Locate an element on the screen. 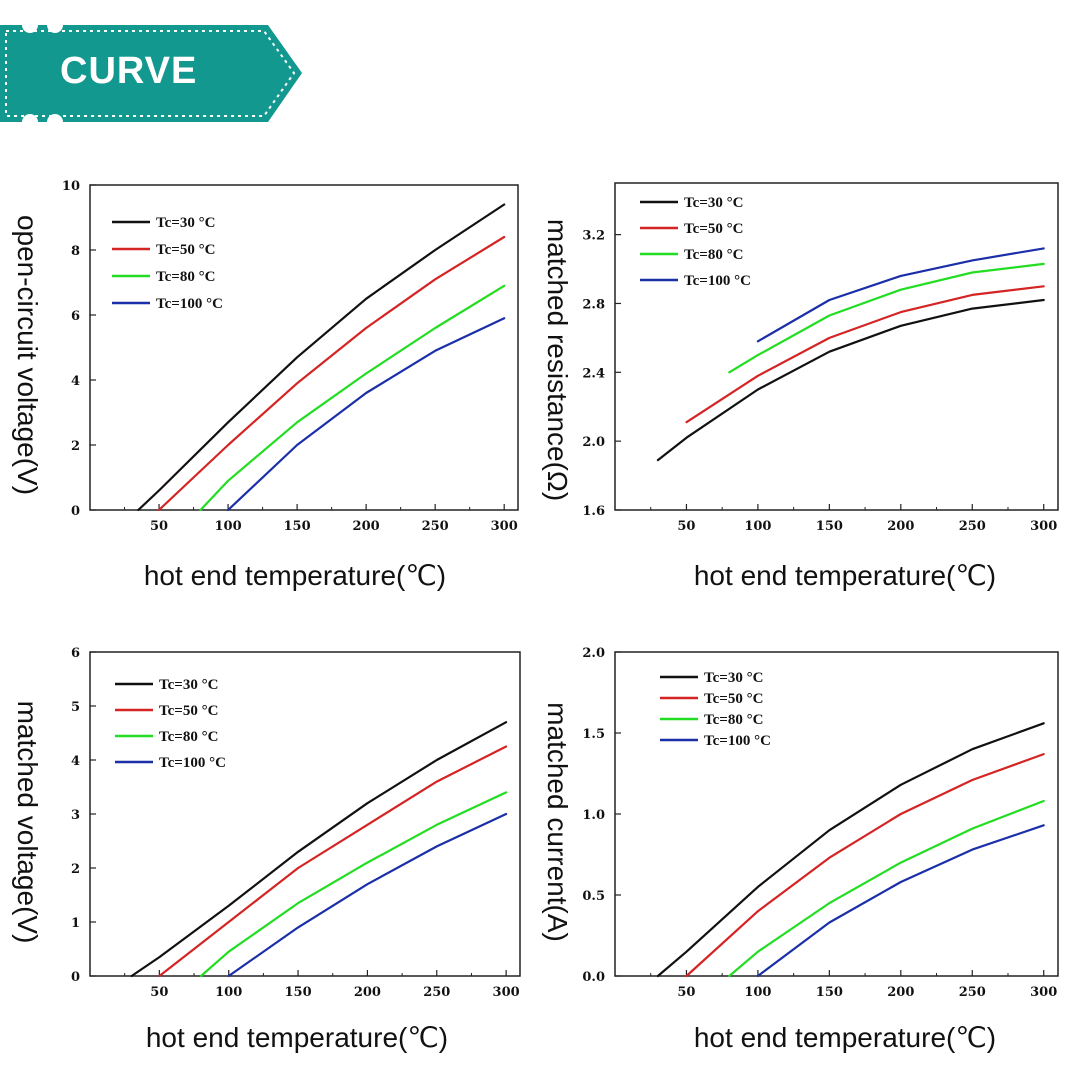 This screenshot has width=1080, height=1080. y-axis-label: open-circuit voltage(V) is located at coordinates (27, 355).